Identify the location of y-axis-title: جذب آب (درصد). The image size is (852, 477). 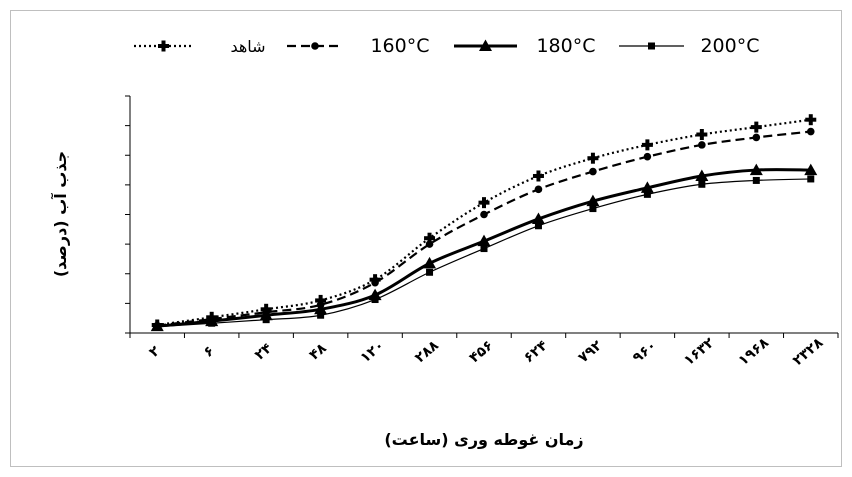
(60, 214).